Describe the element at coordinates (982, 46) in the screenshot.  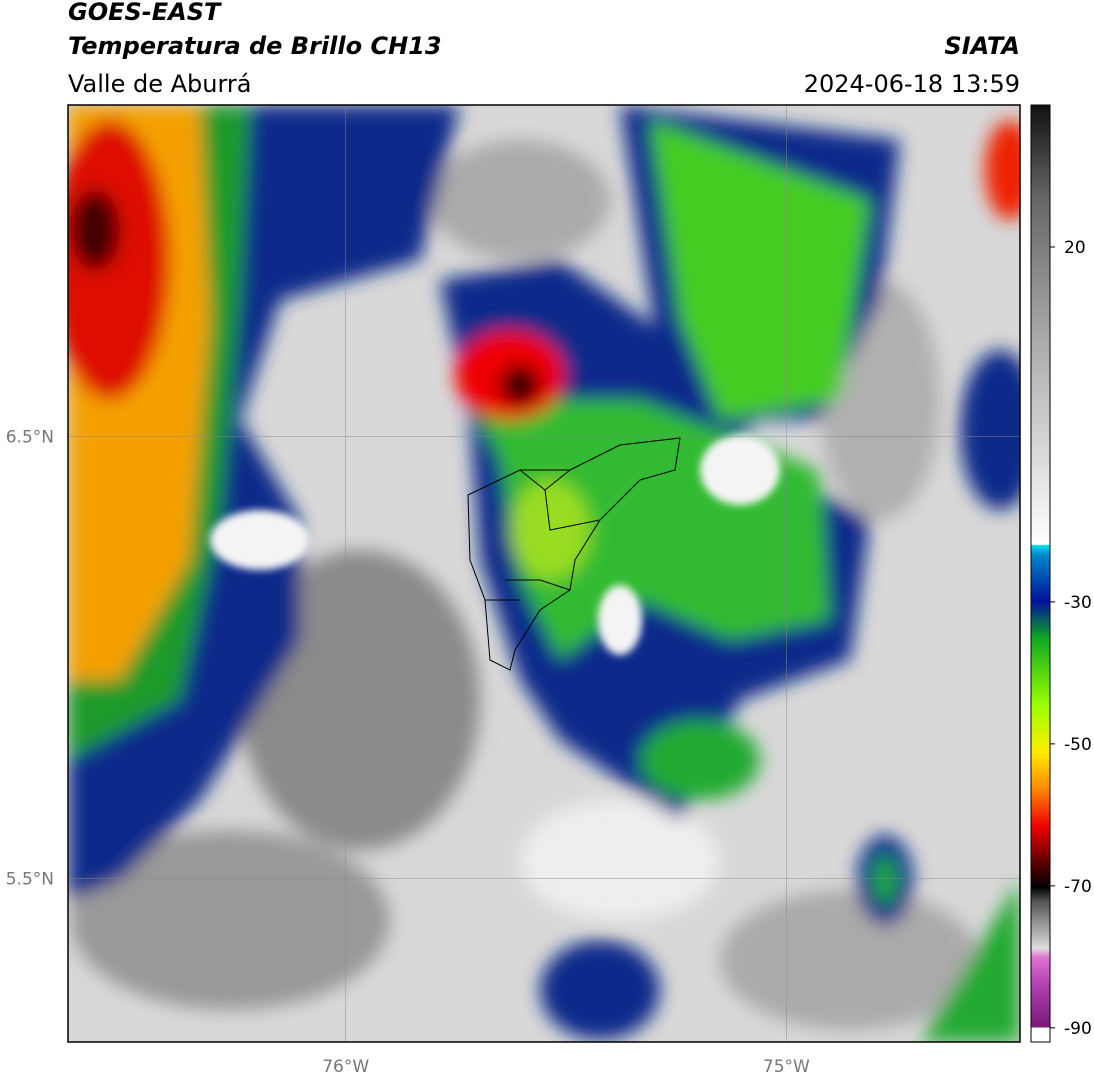
I see `org: SIATA` at that location.